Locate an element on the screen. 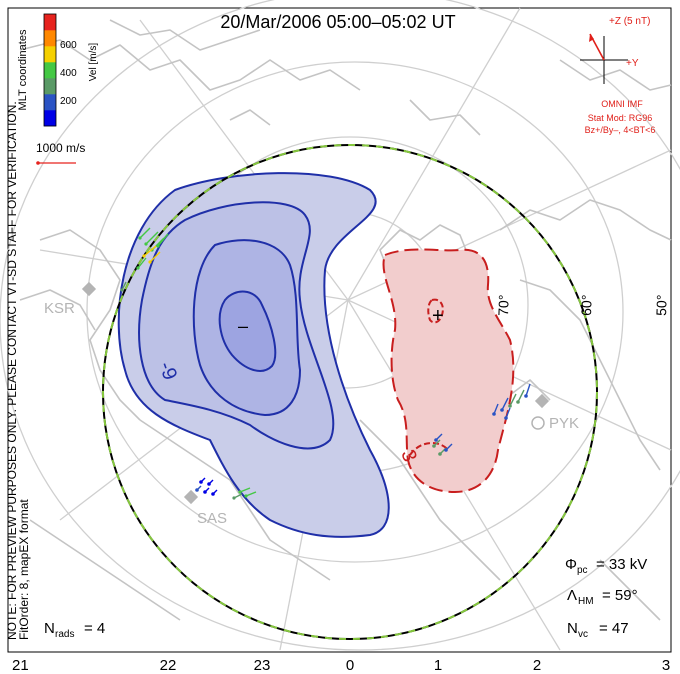 The image size is (680, 674). colorbar-label: Vel [m/s] is located at coordinates (93, 62).